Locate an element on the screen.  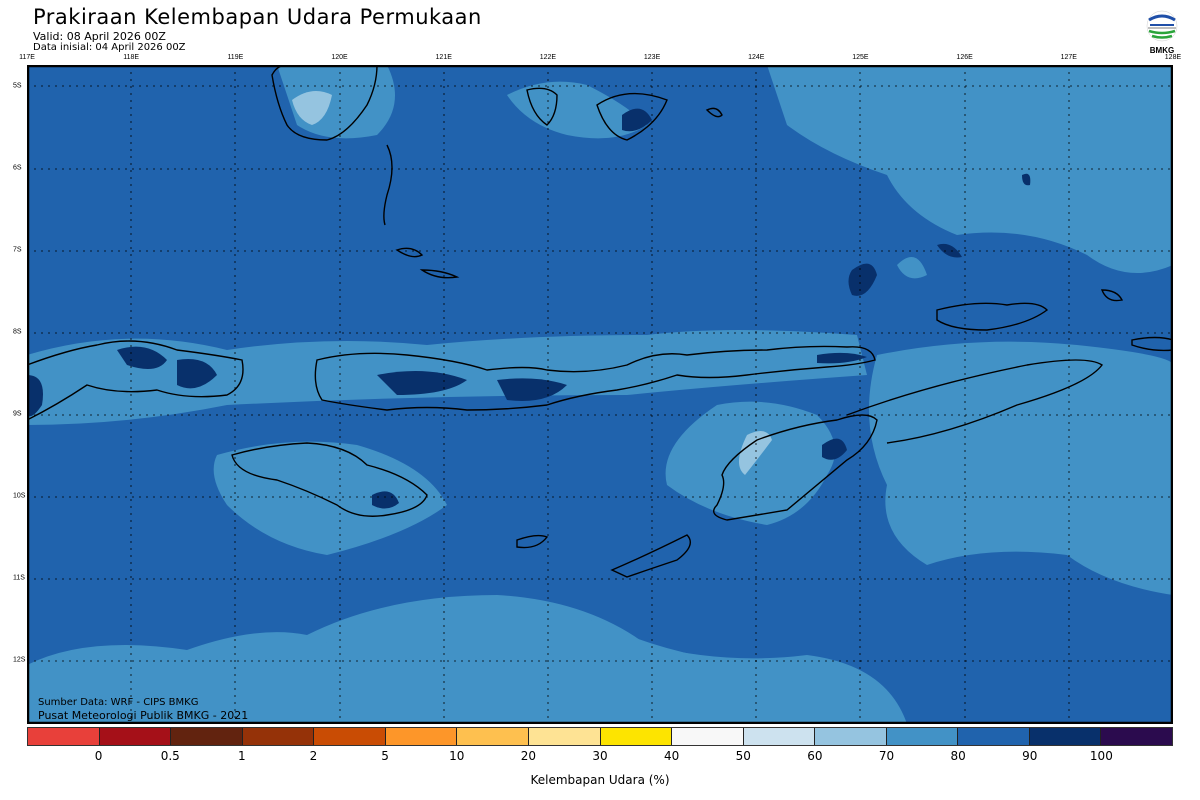
colorbar-tick-label: 80 is located at coordinates (958, 756).